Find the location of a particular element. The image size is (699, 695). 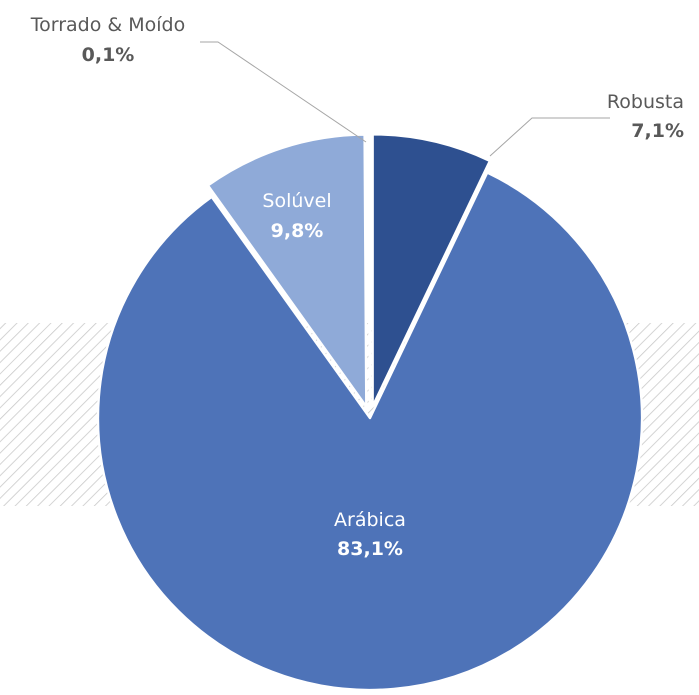

slice-label-torrado-moido: Torrado & Moído is located at coordinates (108, 25).